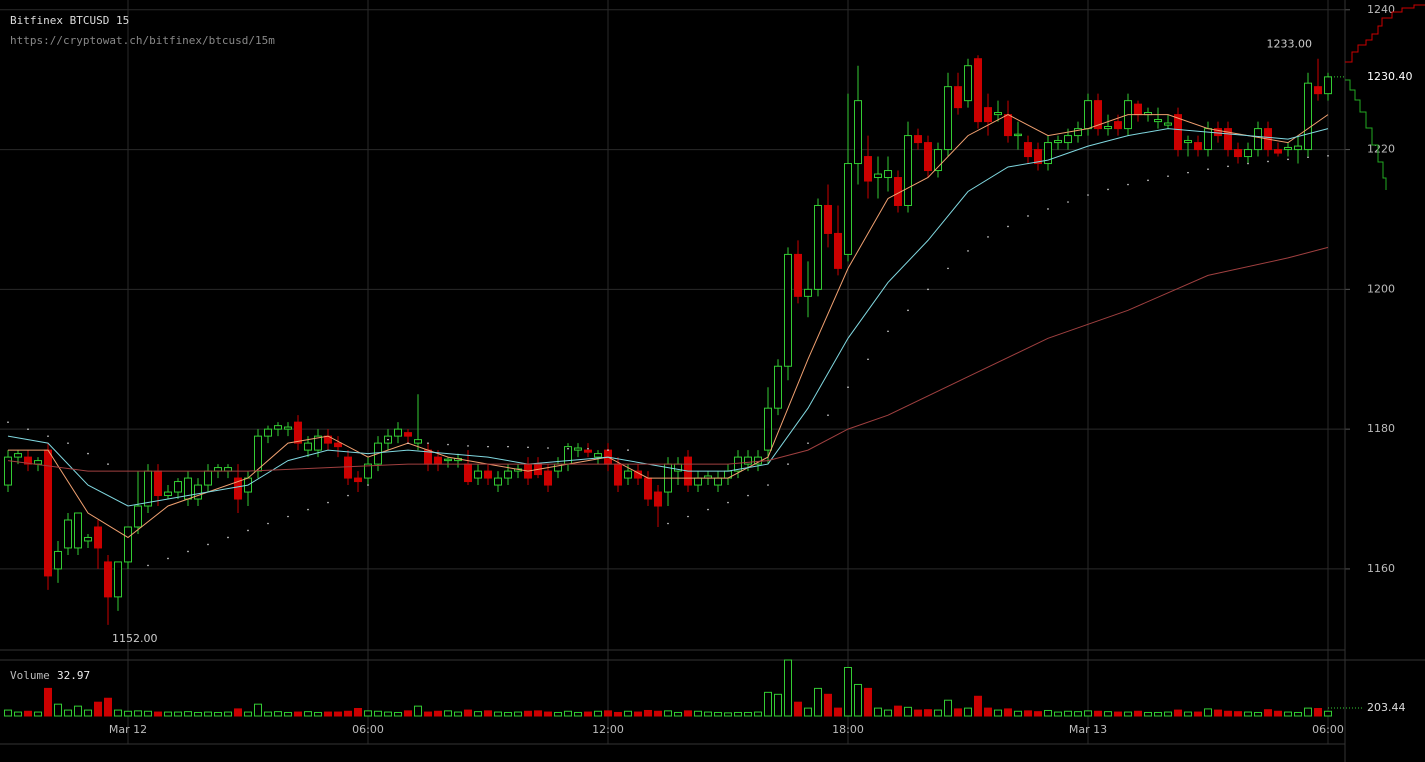 This screenshot has width=1425, height=762. Describe the element at coordinates (135, 638) in the screenshot. I see `extreme-label: 1152.00` at that location.